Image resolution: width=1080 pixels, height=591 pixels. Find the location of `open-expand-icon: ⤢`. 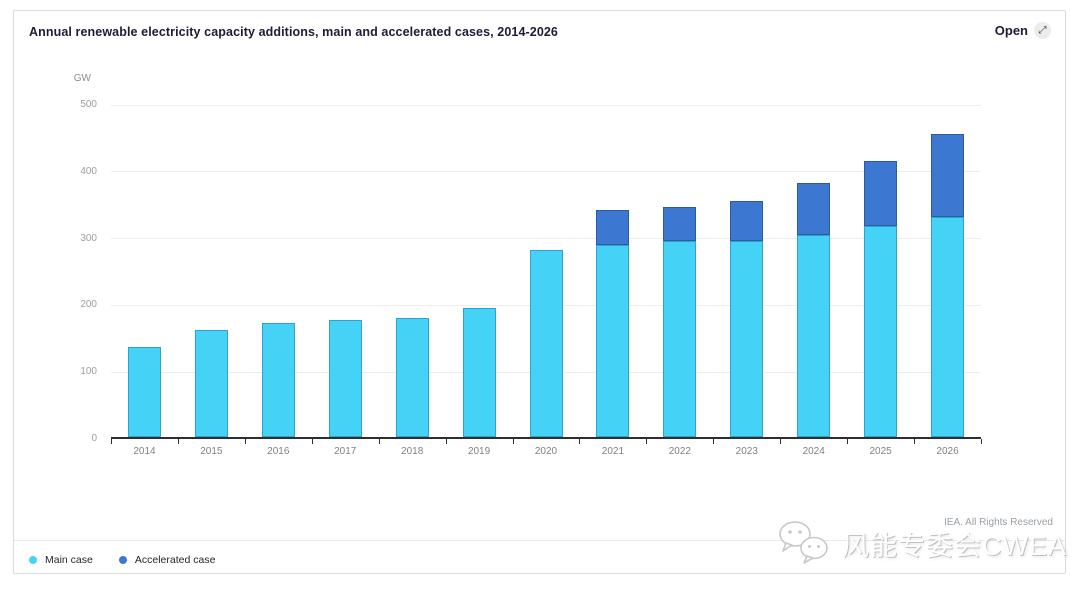

open-expand-icon: ⤢ is located at coordinates (1042, 30).